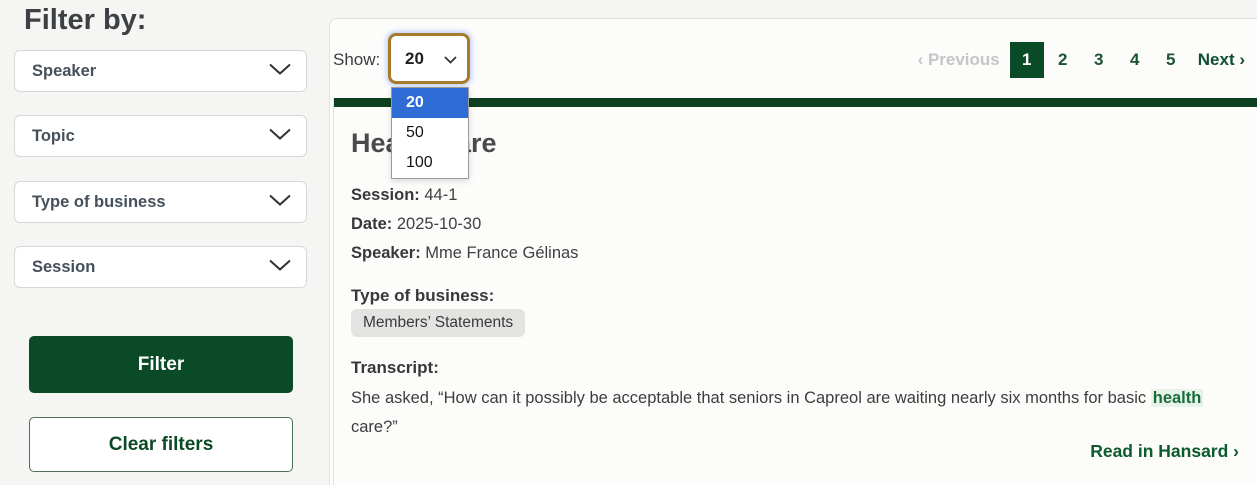  I want to click on filter-button: Filter, so click(161, 364).